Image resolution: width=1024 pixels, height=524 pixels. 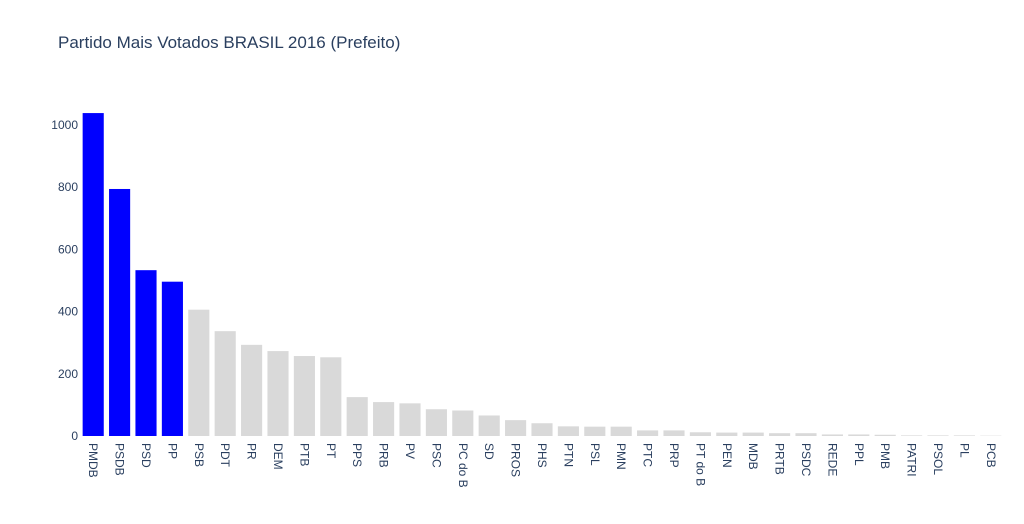 I want to click on bar-ppl, so click(x=859, y=435).